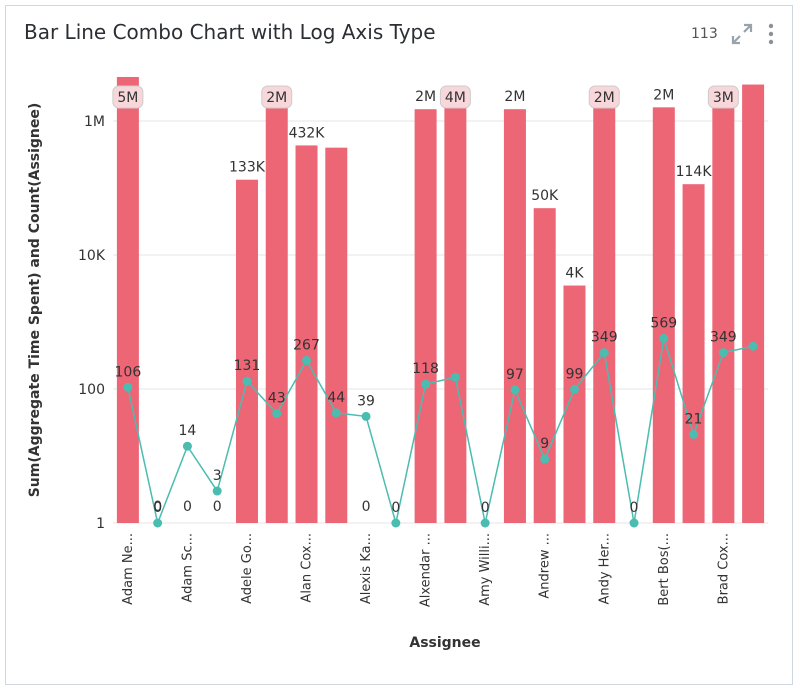 The height and width of the screenshot is (691, 800). I want to click on y-tick-label: 100, so click(91, 390).